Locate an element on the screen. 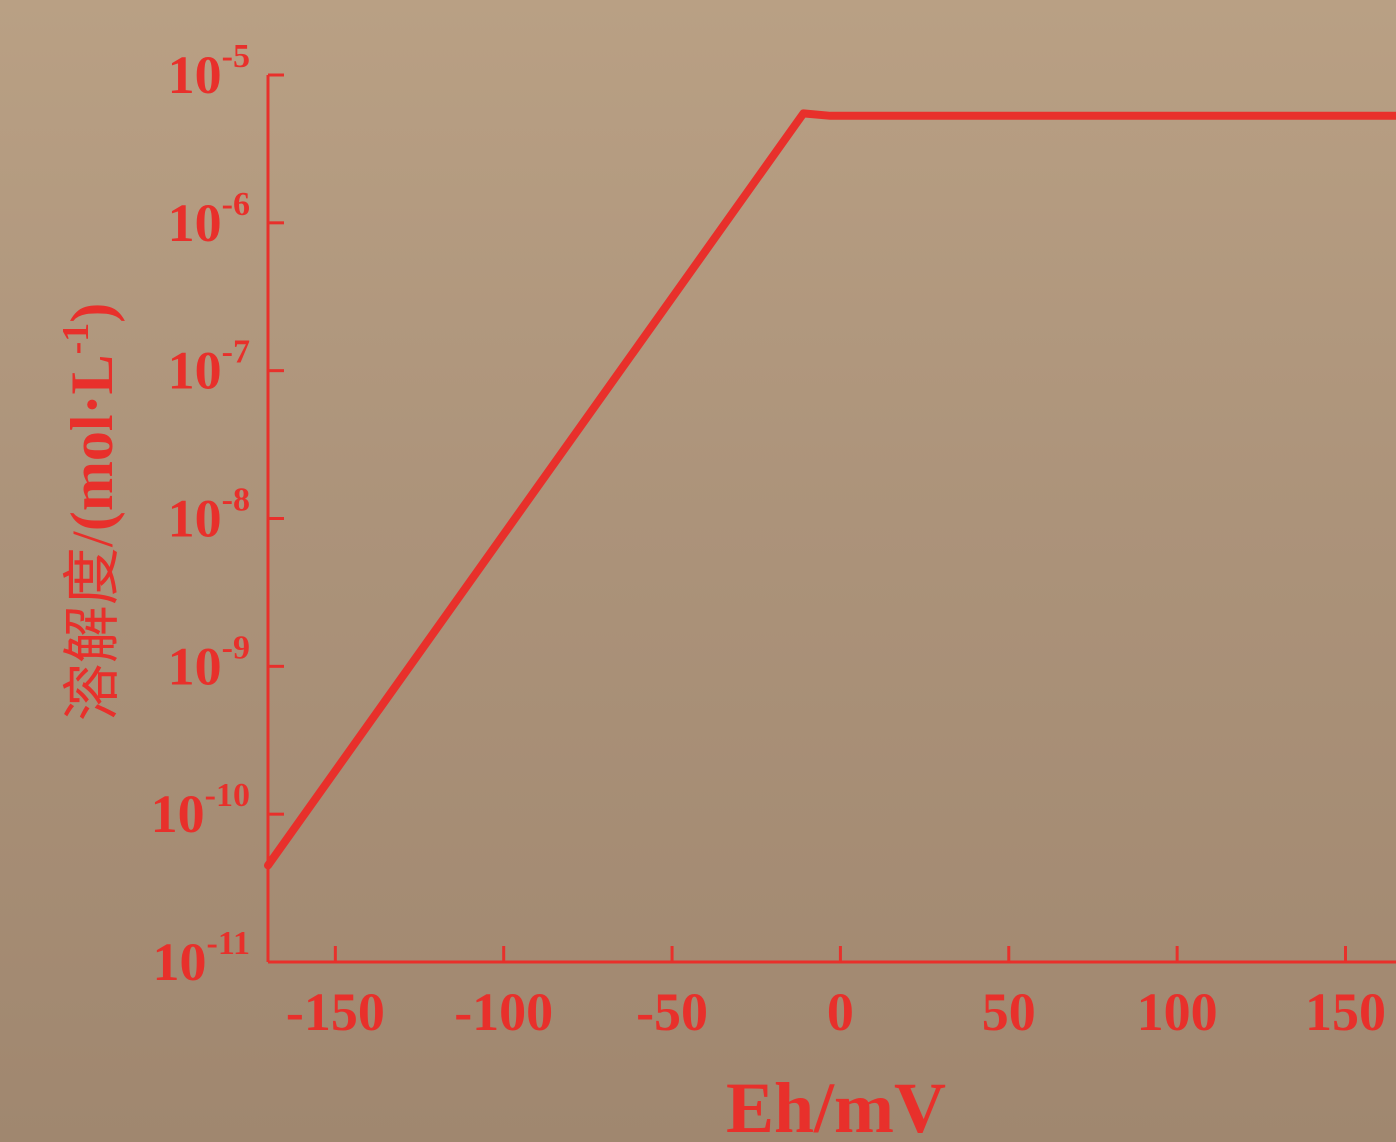 This screenshot has width=1396, height=1142. y-tick-exp: -6 is located at coordinates (236, 204).